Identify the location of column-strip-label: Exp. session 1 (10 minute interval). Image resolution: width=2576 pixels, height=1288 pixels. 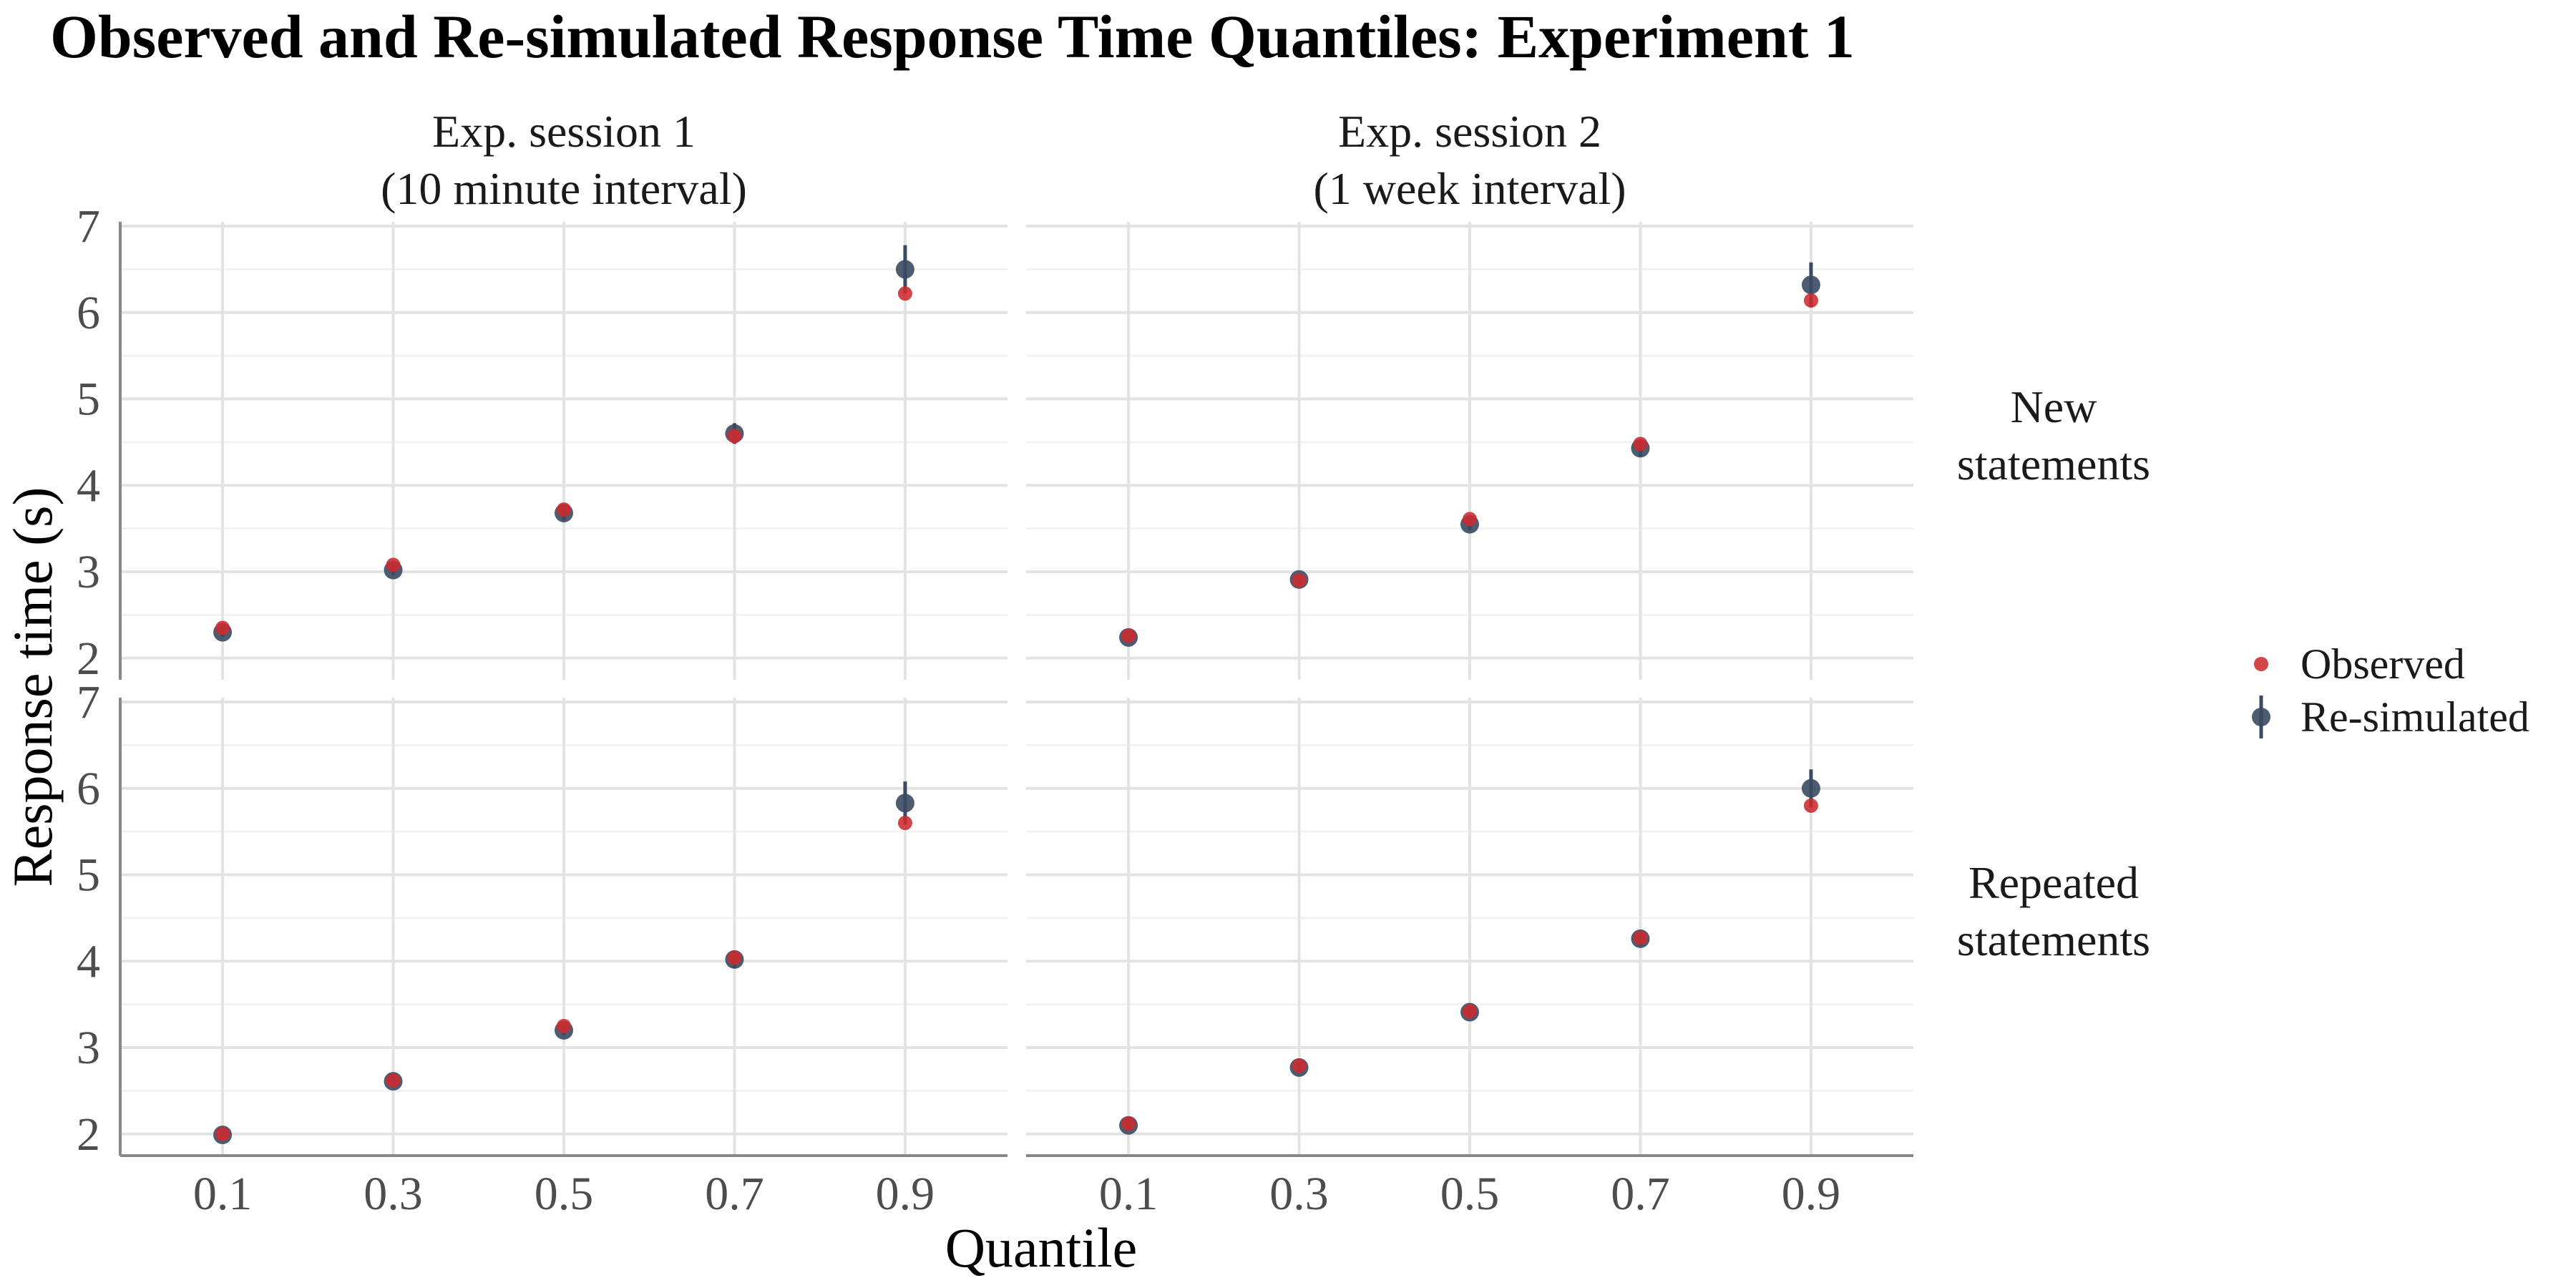
(564, 160).